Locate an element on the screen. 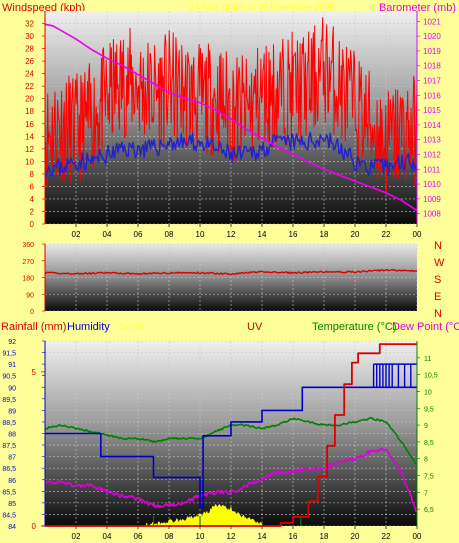  temperature-tick-label: 10 is located at coordinates (428, 392).